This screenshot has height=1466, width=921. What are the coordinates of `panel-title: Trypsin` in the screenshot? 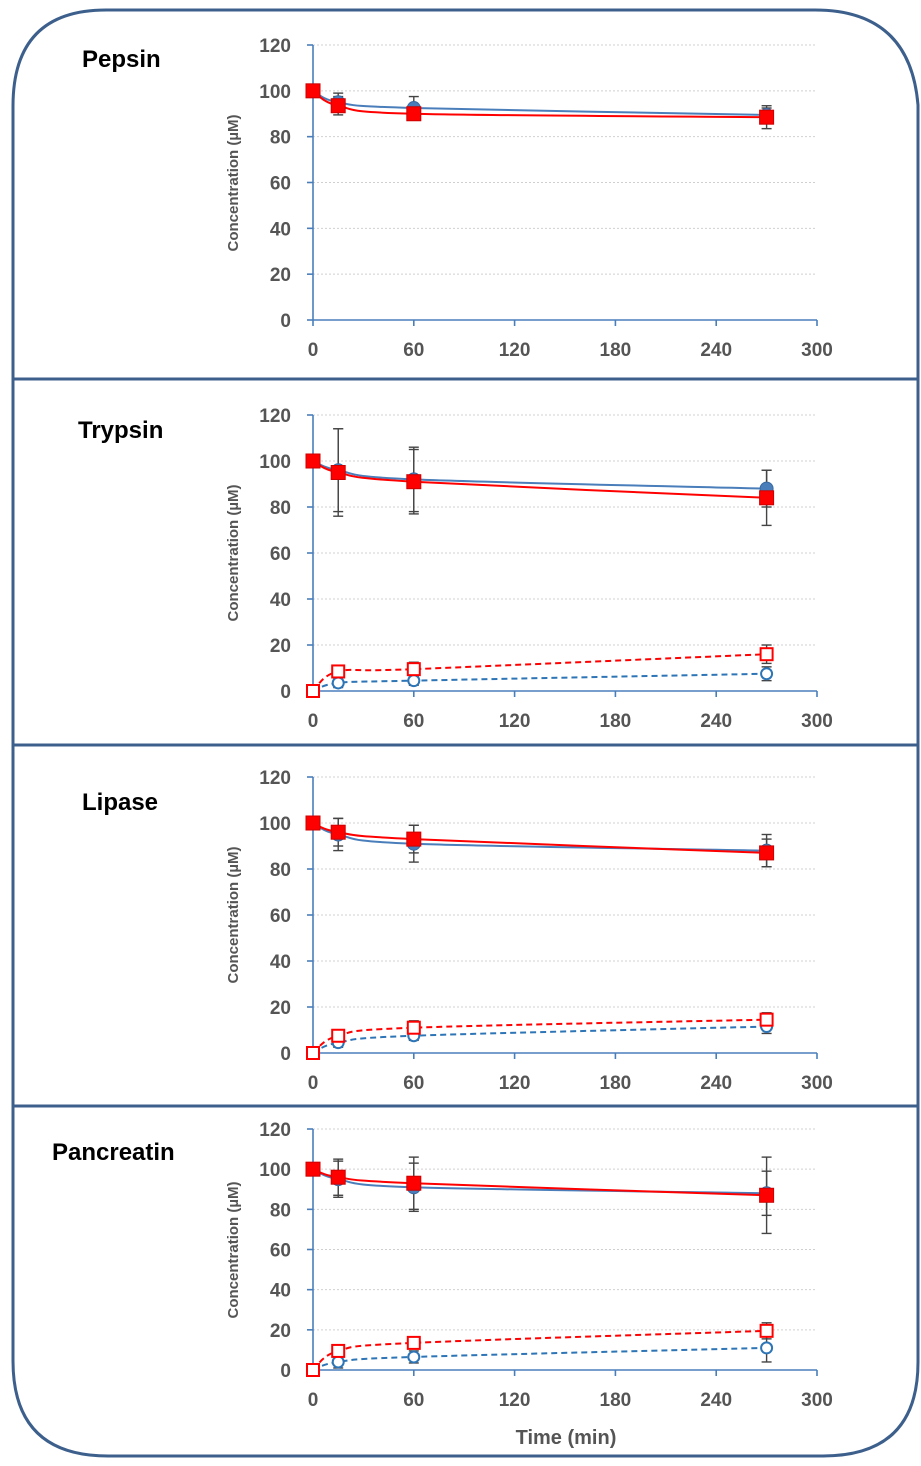 It's located at (120, 430).